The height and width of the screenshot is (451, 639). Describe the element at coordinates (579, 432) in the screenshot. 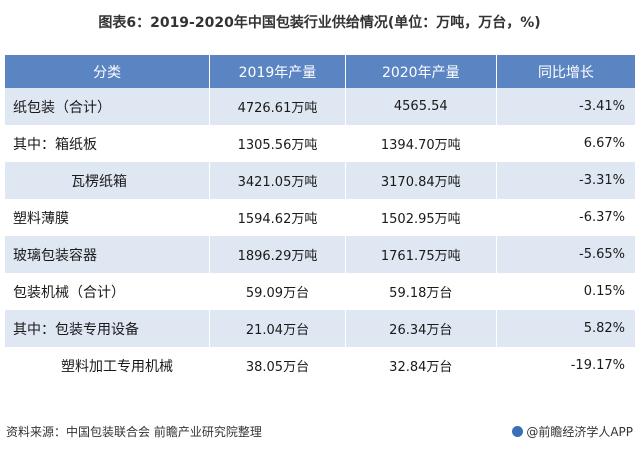

I see `brand-credit-text: @前瞻经济学人APP` at that location.